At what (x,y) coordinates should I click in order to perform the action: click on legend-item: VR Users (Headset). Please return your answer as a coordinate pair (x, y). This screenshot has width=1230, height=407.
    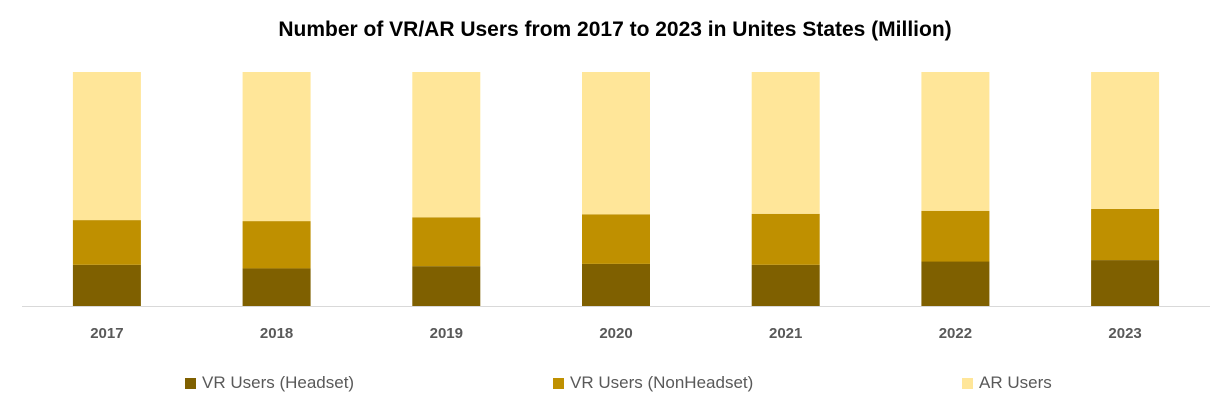
    Looking at the image, I should click on (269, 383).